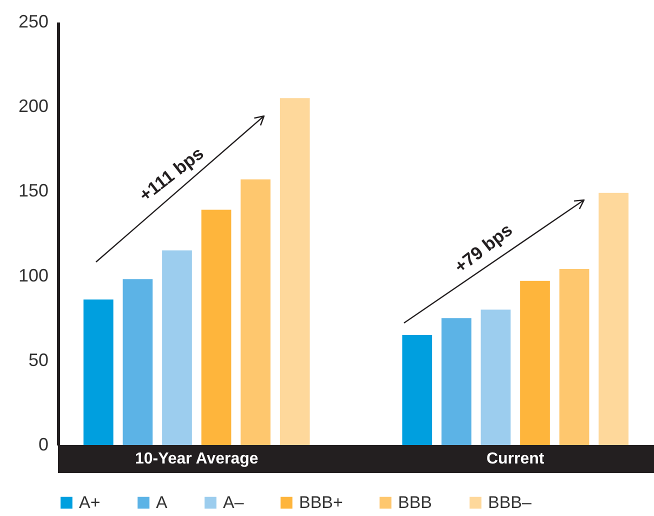  I want to click on annotation: +79 bps, so click(483, 248).